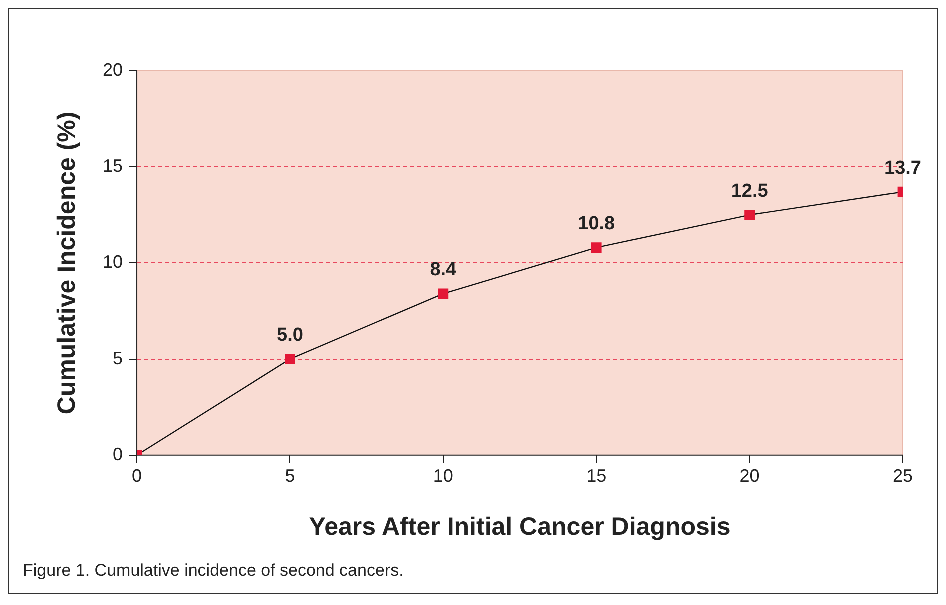  Describe the element at coordinates (118, 454) in the screenshot. I see `y-tick-label: 0` at that location.